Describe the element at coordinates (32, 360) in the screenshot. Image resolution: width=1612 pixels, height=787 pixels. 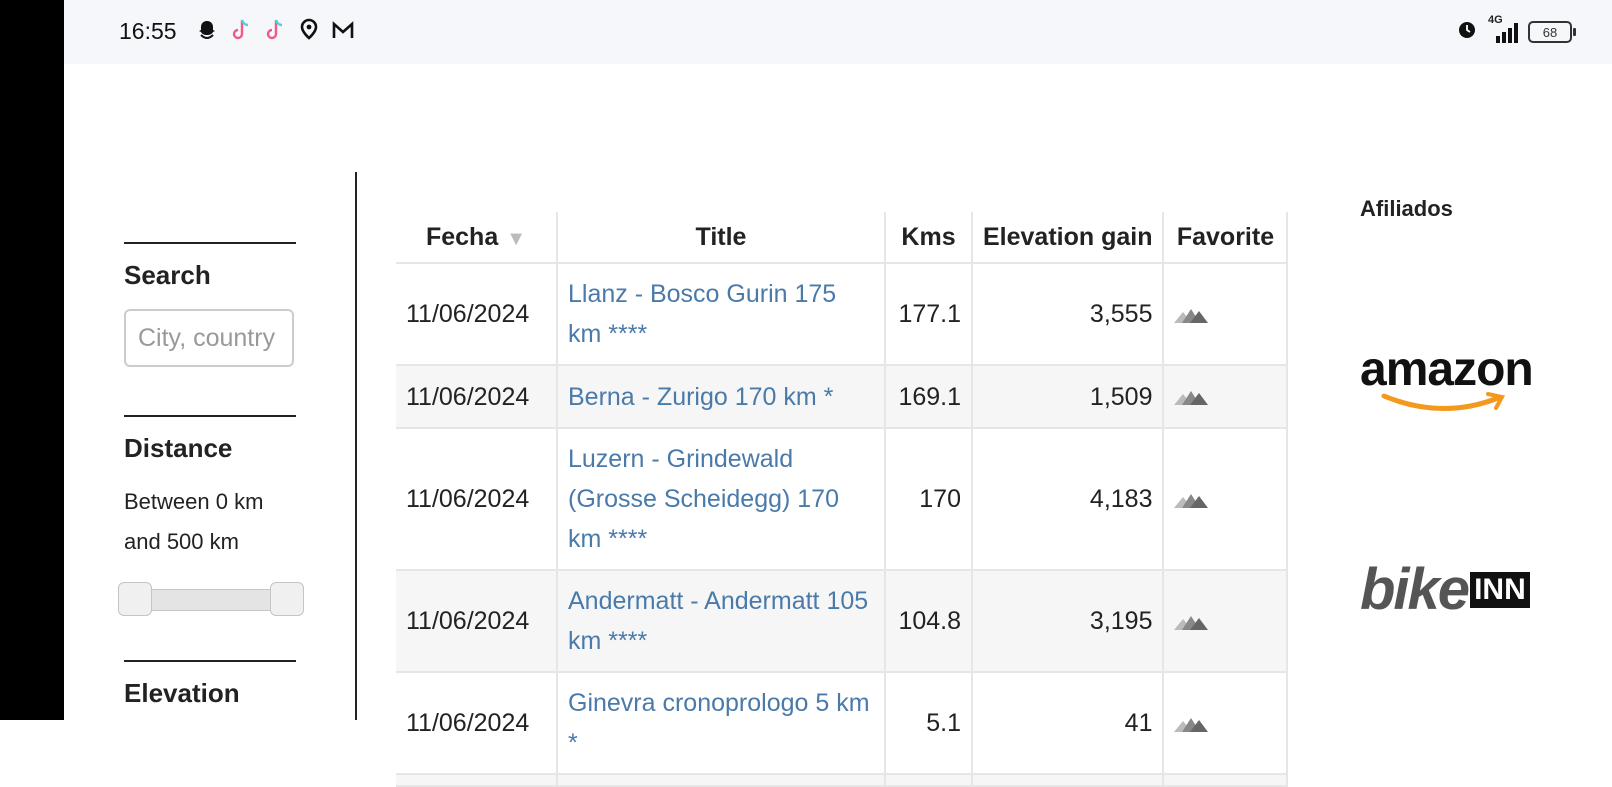
I see `left-black-bar` at that location.